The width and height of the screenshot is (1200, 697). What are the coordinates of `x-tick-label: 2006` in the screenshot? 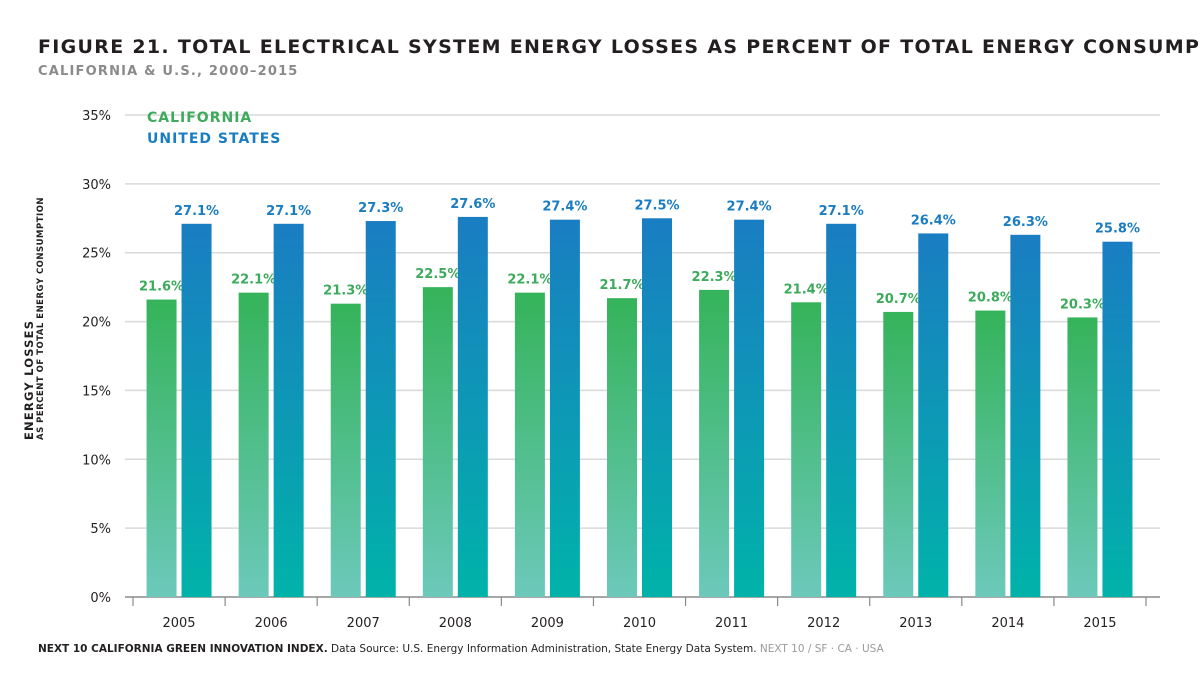 It's located at (271, 623).